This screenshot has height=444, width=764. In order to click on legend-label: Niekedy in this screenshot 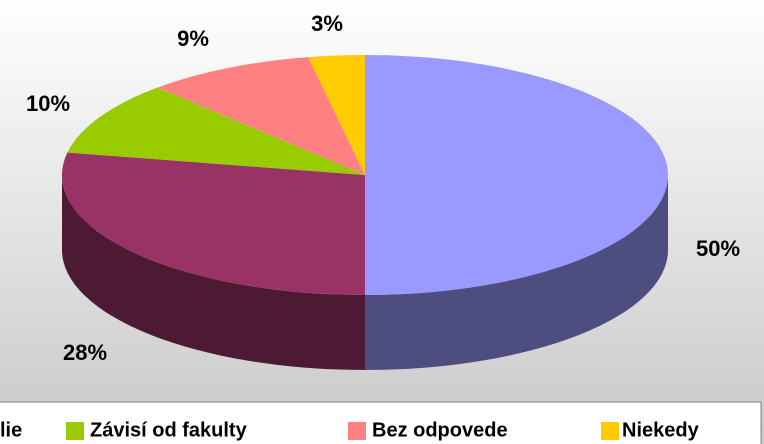, I will do `click(661, 430)`.